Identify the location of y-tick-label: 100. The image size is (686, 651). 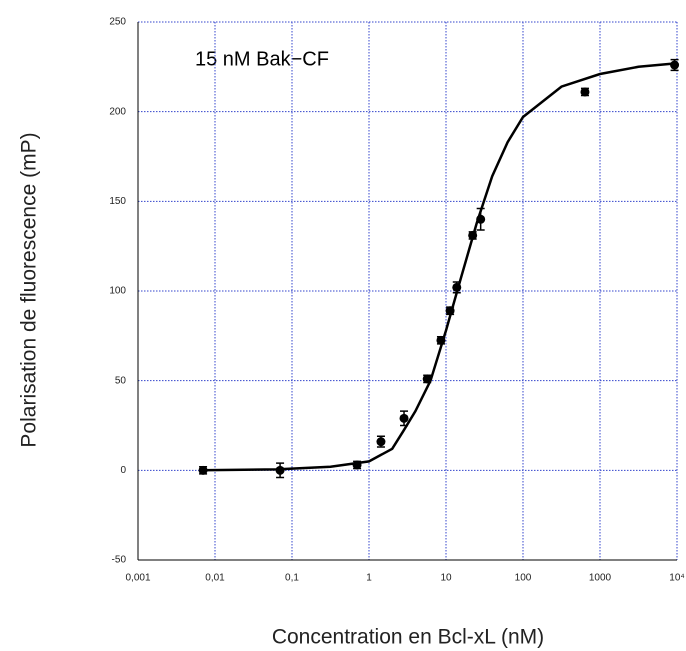
(117, 291).